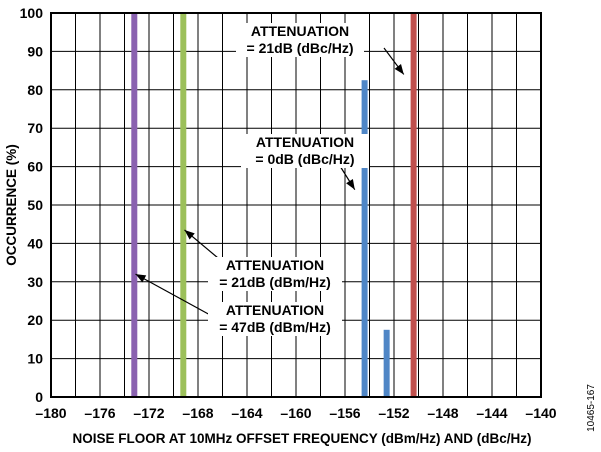 The height and width of the screenshot is (452, 601). I want to click on y-tick-labels: 0 10 20 30 40 50 60 70 80 90 100, so click(32, 205).